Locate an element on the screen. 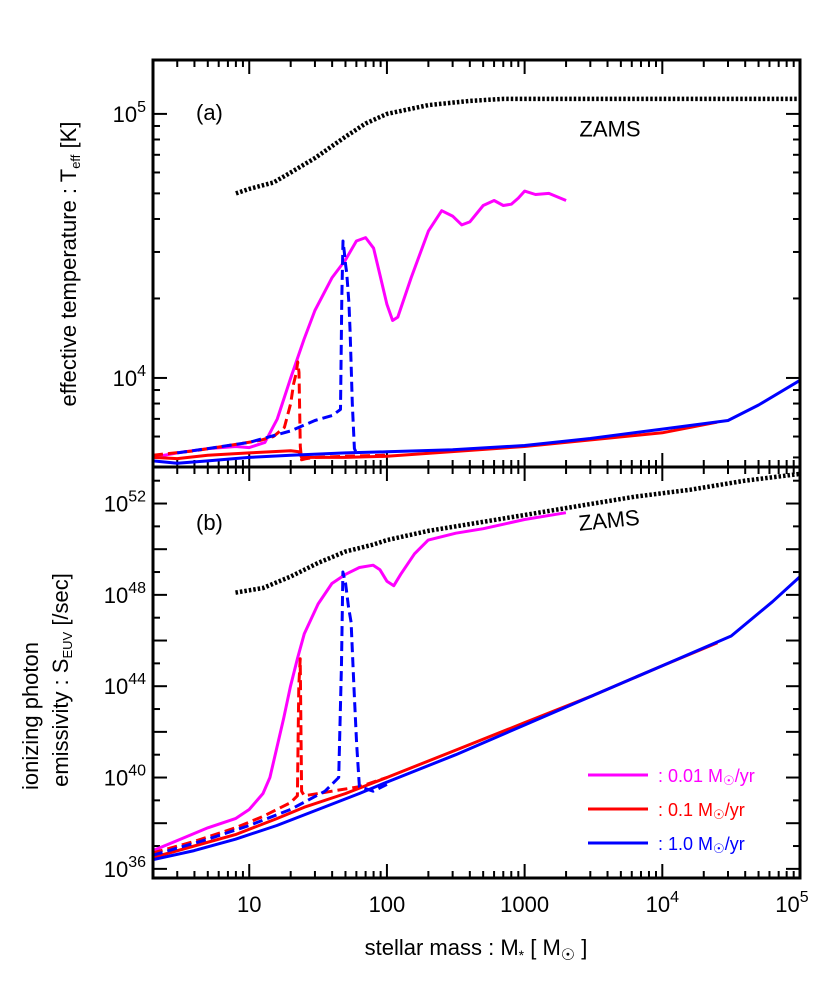  panel-b-ytick-label-4: 1052 is located at coordinates (125, 503).